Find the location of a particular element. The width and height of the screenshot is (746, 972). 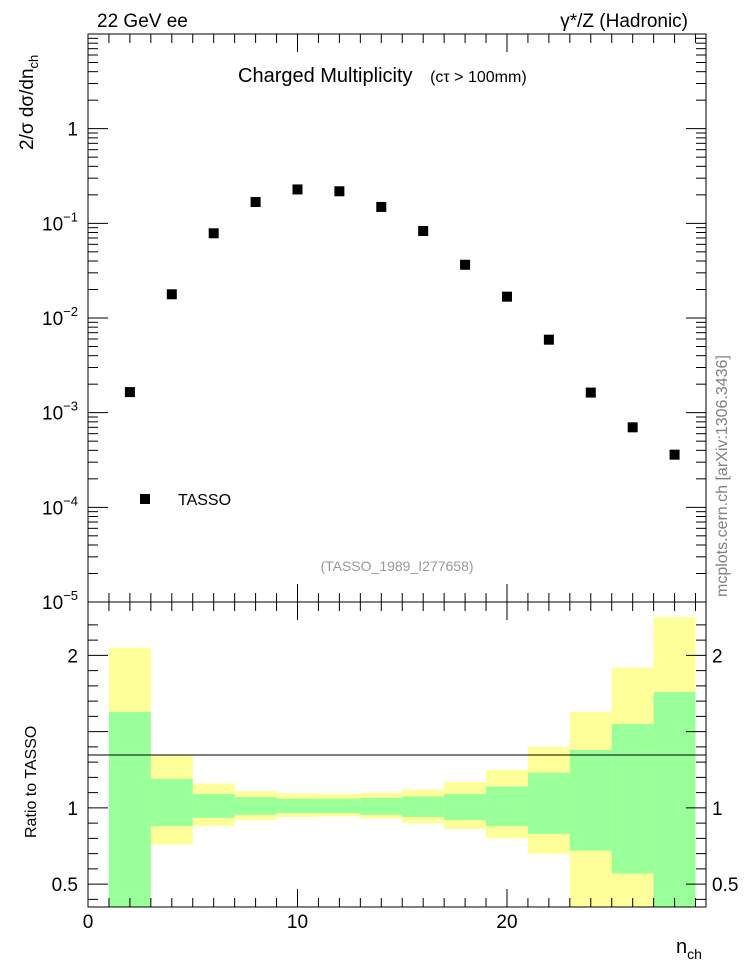

main-y-tick-label: 10⁻¹ is located at coordinates (60, 222).